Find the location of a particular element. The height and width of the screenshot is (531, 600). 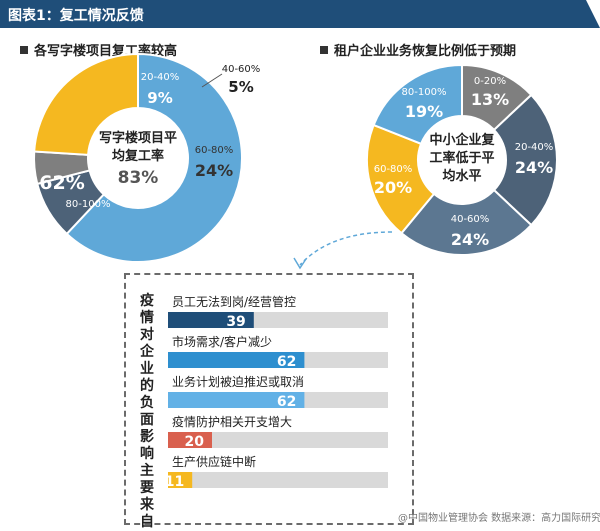

left-pie-value-label: 62% is located at coordinates (61, 183).